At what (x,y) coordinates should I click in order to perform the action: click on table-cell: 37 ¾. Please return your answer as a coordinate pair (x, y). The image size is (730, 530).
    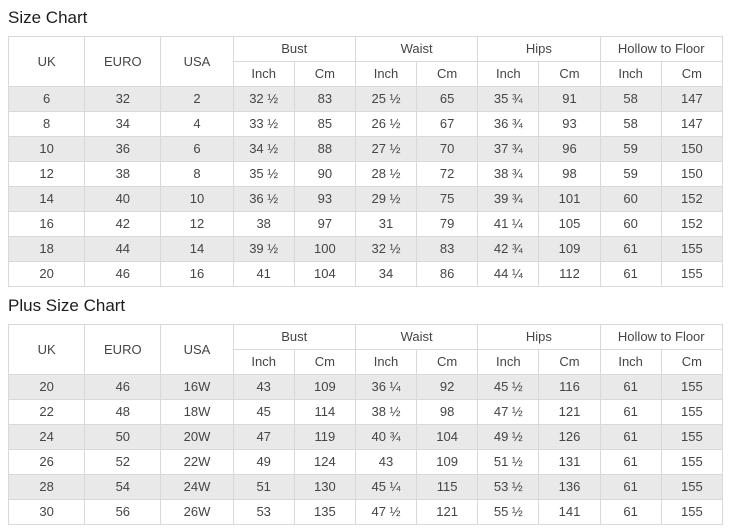
    Looking at the image, I should click on (508, 149).